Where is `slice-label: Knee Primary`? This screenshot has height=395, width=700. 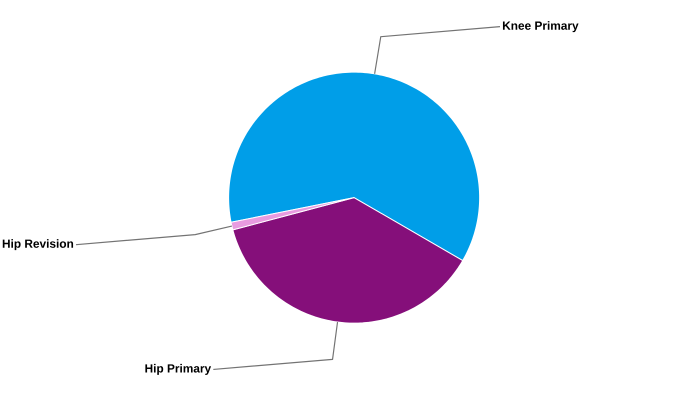
slice-label: Knee Primary is located at coordinates (540, 26).